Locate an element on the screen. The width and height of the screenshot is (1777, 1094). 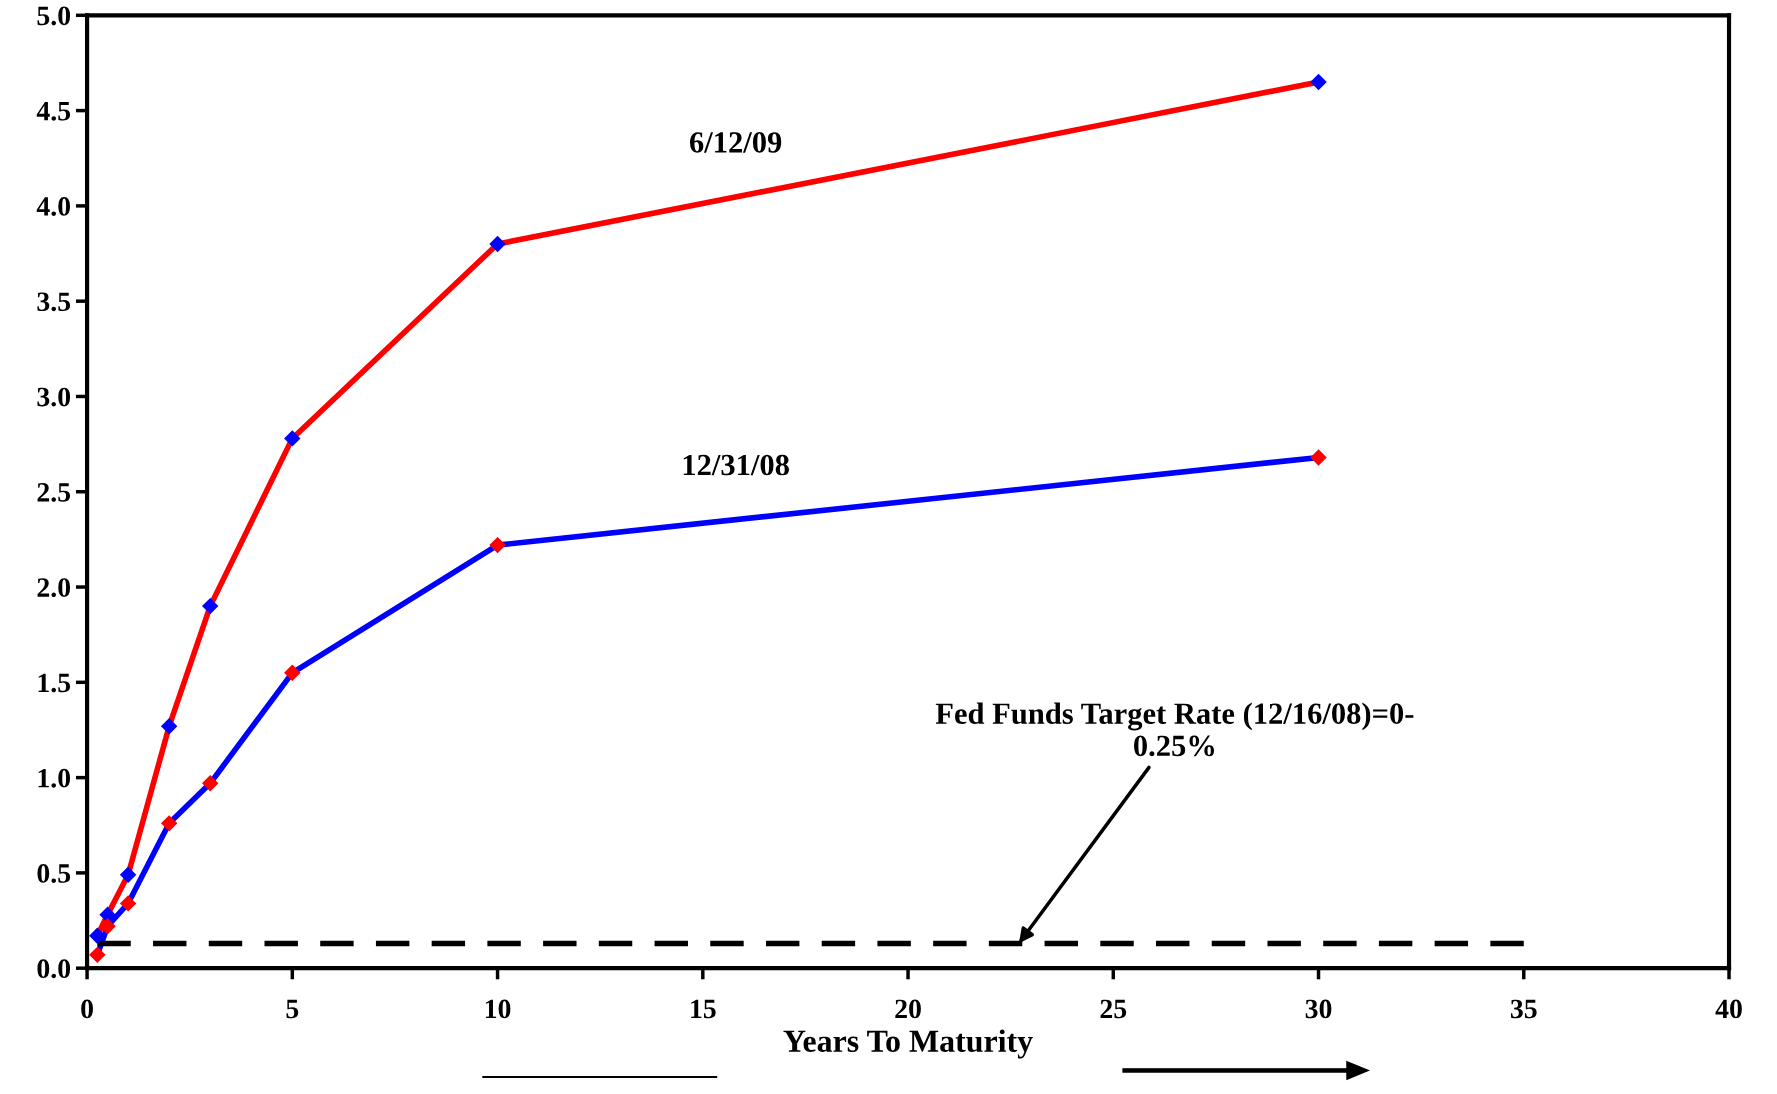
y-tick-label: 2.0 is located at coordinates (54, 588).